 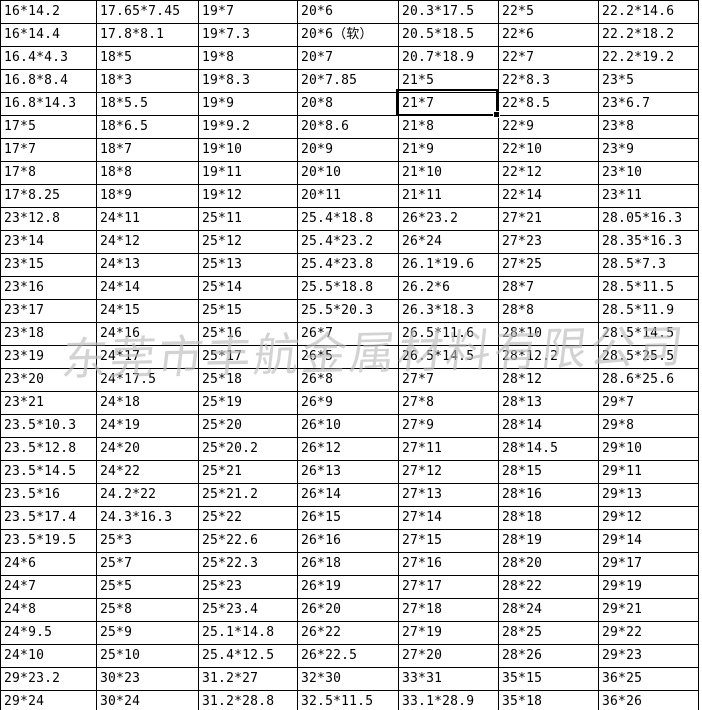 I want to click on table-cell: 33*31, so click(x=448, y=679).